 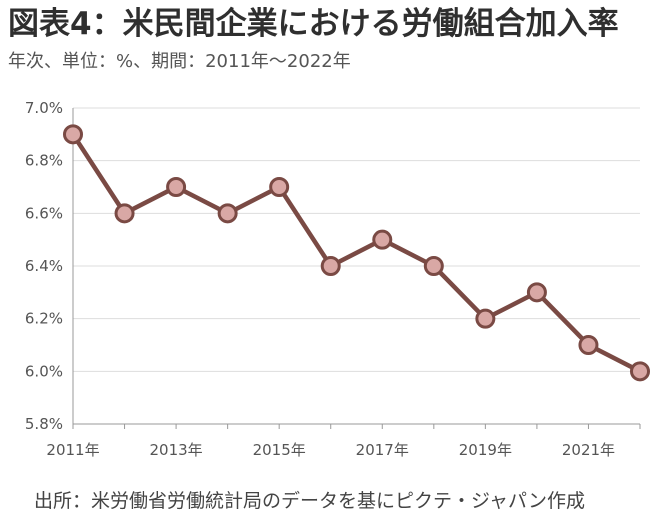 What do you see at coordinates (310, 501) in the screenshot?
I see `source-note: 出所：米労働省労働統計局のデータを基にピクテ・ジャパン作成` at bounding box center [310, 501].